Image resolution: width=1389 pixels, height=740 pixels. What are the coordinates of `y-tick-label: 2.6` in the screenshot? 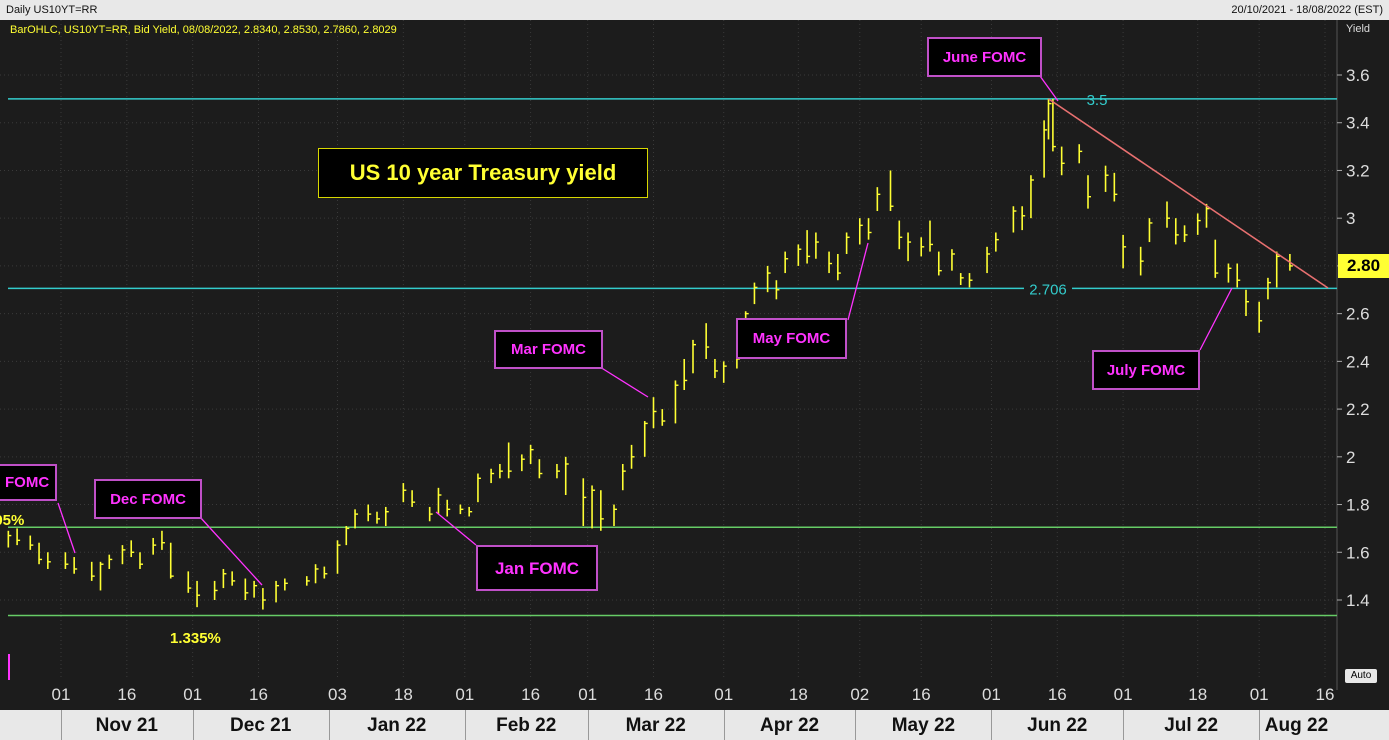 It's located at (1358, 314).